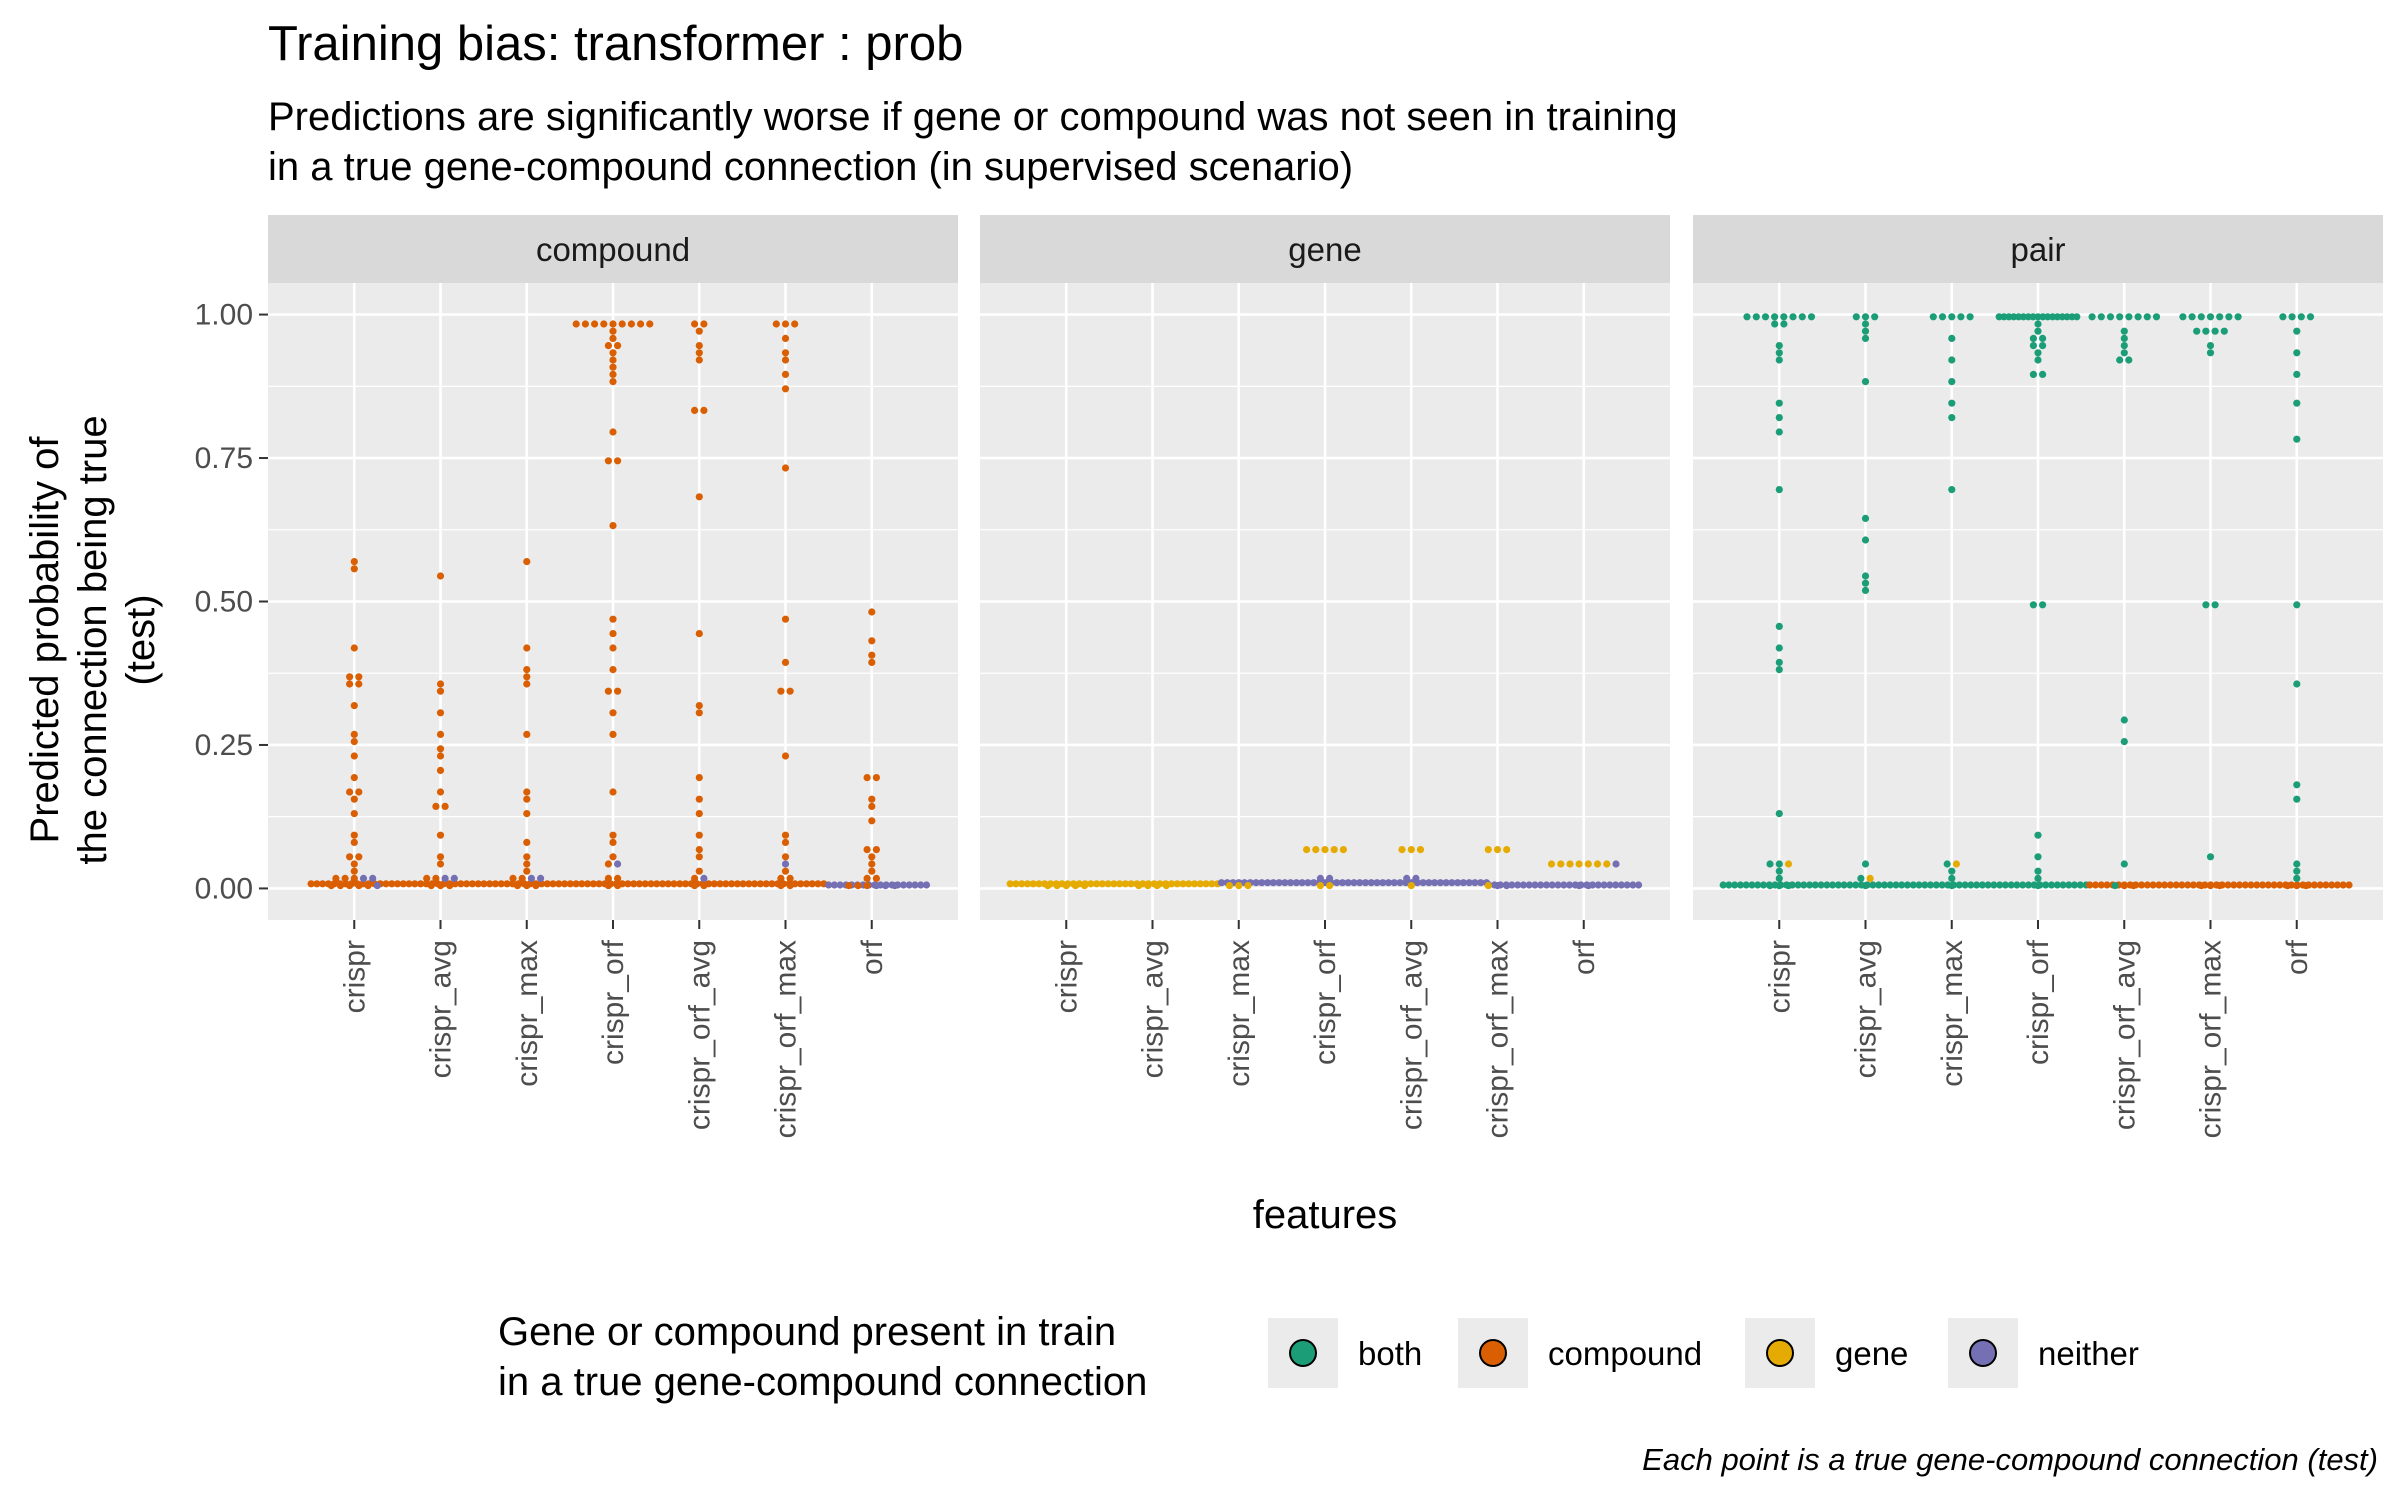  Describe the element at coordinates (224, 458) in the screenshot. I see `y-tick-label: 0.75` at that location.